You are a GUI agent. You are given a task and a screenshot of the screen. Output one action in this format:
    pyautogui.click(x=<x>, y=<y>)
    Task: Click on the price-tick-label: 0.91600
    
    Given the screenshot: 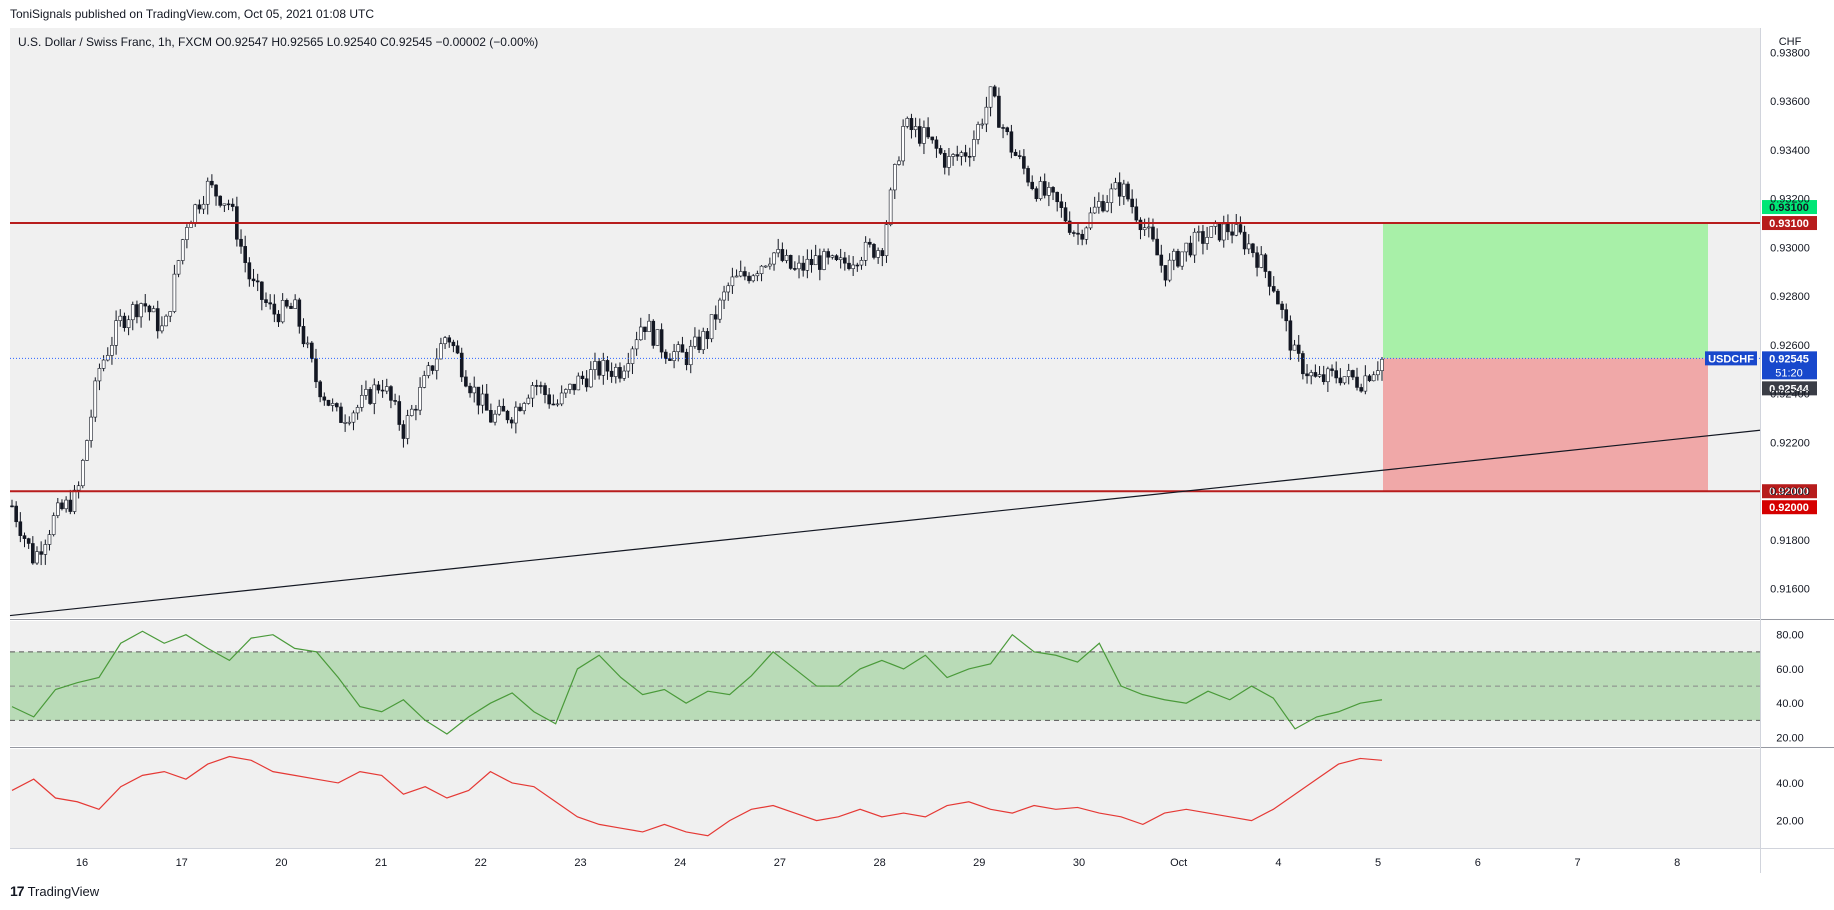 What is the action you would take?
    pyautogui.click(x=1790, y=590)
    